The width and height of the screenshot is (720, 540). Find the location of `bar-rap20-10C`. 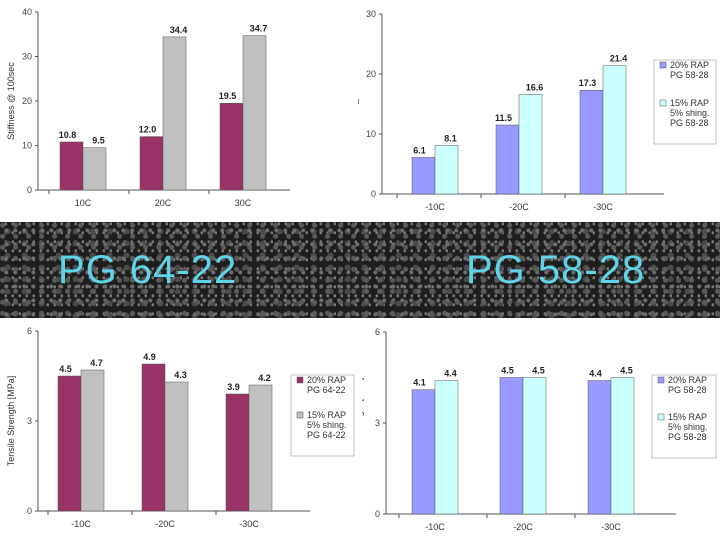

bar-rap20-10C is located at coordinates (71, 166).